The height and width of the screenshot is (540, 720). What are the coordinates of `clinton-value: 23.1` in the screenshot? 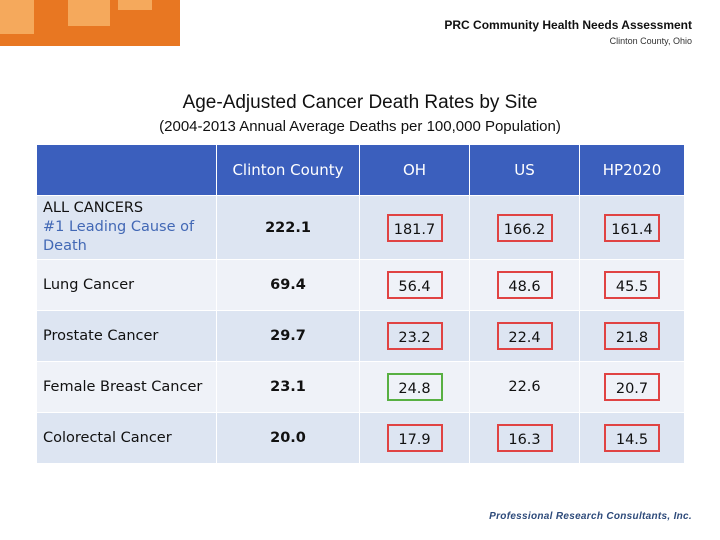 It's located at (288, 387).